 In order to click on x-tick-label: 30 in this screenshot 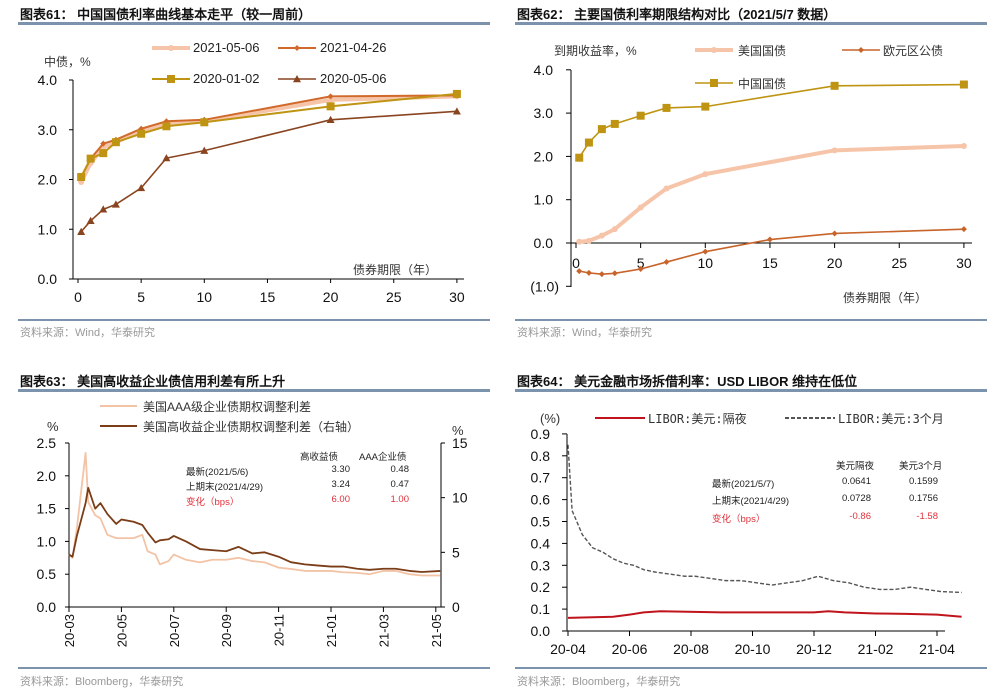, I will do `click(964, 263)`.